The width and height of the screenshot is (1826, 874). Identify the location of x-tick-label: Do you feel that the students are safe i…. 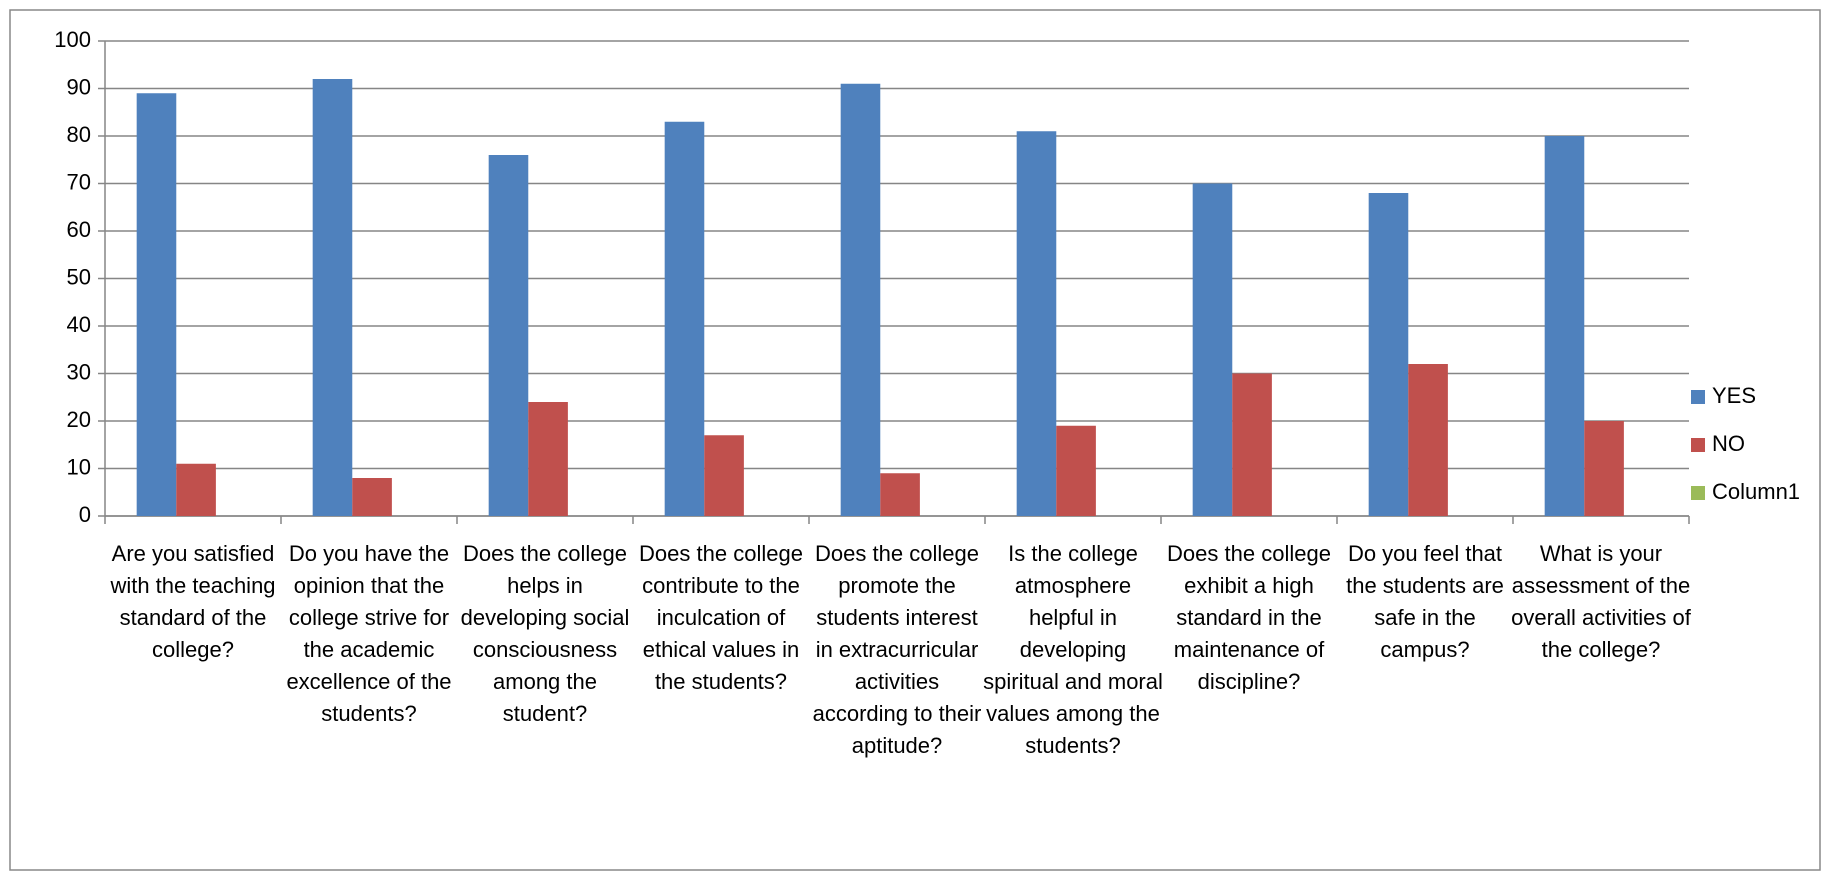
(1425, 601).